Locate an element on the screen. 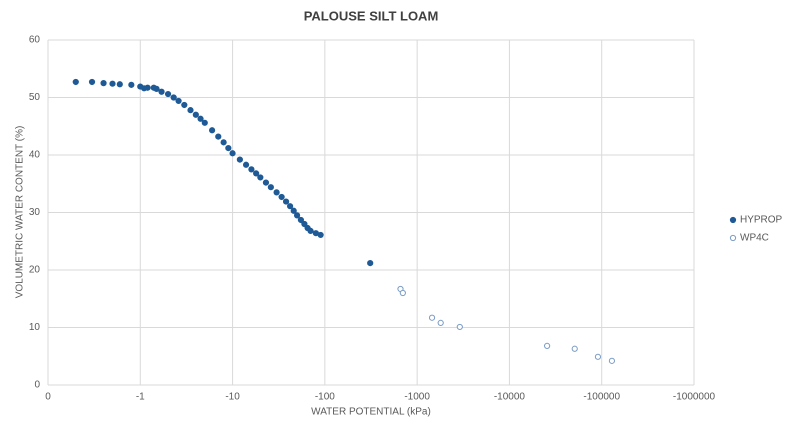 The height and width of the screenshot is (432, 800). legend-label: WP4C is located at coordinates (754, 238).